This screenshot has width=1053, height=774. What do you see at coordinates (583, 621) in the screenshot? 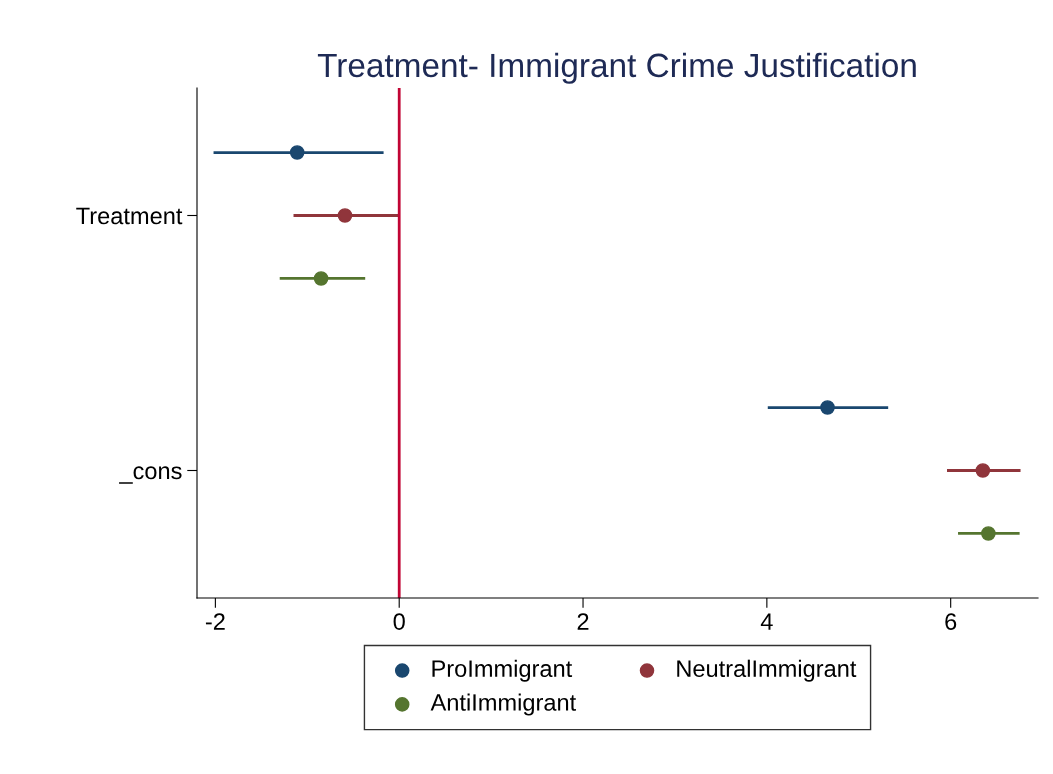
I see `x-tick-label: 2` at bounding box center [583, 621].